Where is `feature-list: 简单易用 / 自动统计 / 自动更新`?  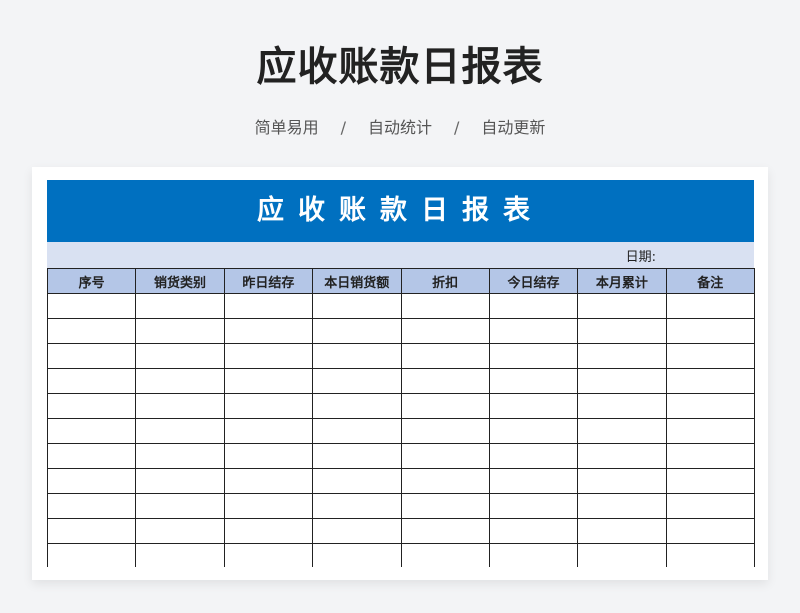
feature-list: 简单易用 / 自动统计 / 自动更新 is located at coordinates (400, 126).